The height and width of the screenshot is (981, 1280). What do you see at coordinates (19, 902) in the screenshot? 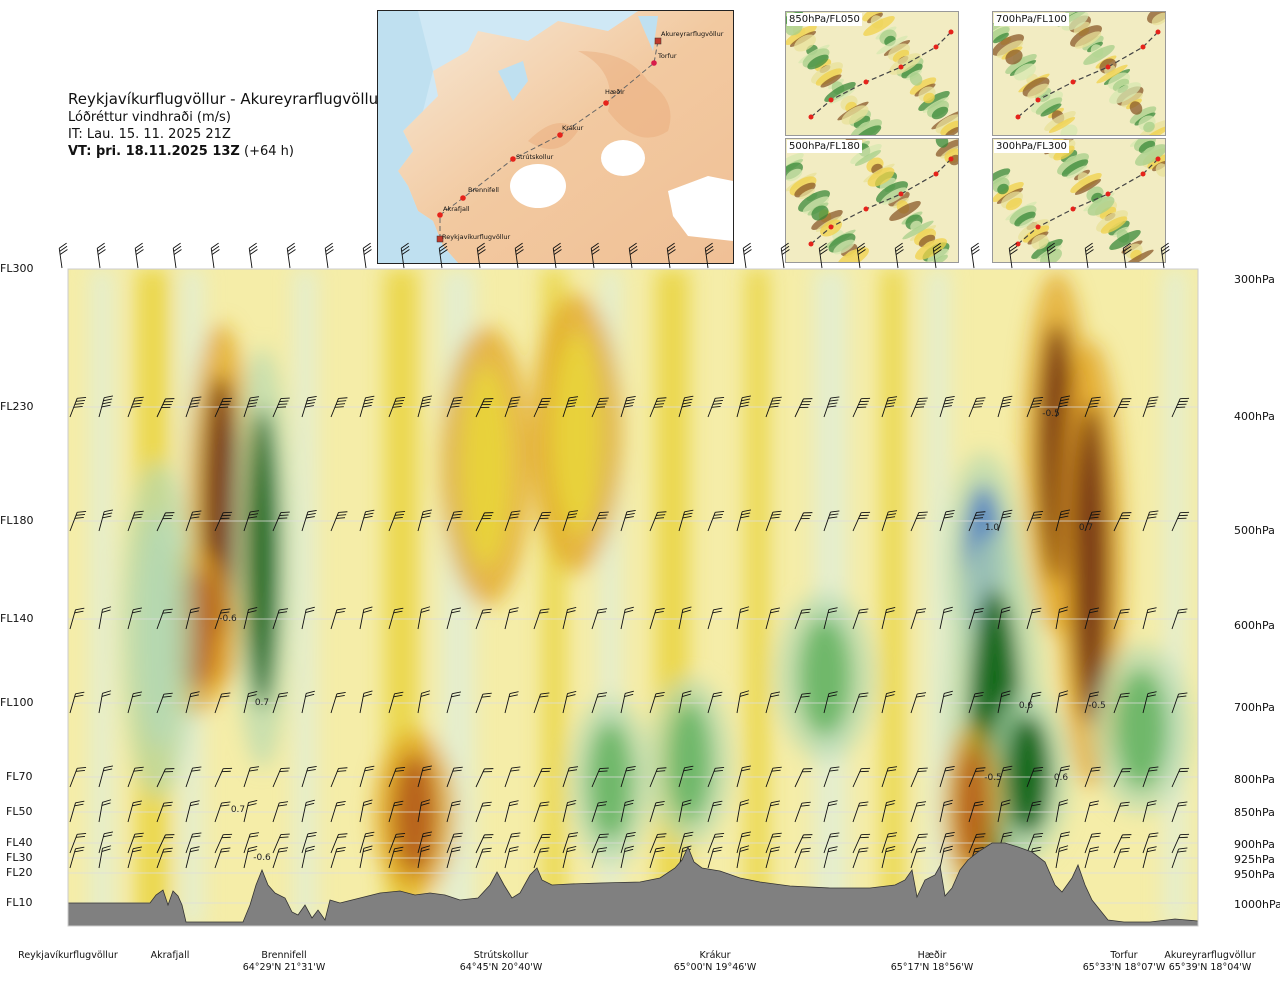
I see `flight-level-label: FL10` at bounding box center [19, 902].